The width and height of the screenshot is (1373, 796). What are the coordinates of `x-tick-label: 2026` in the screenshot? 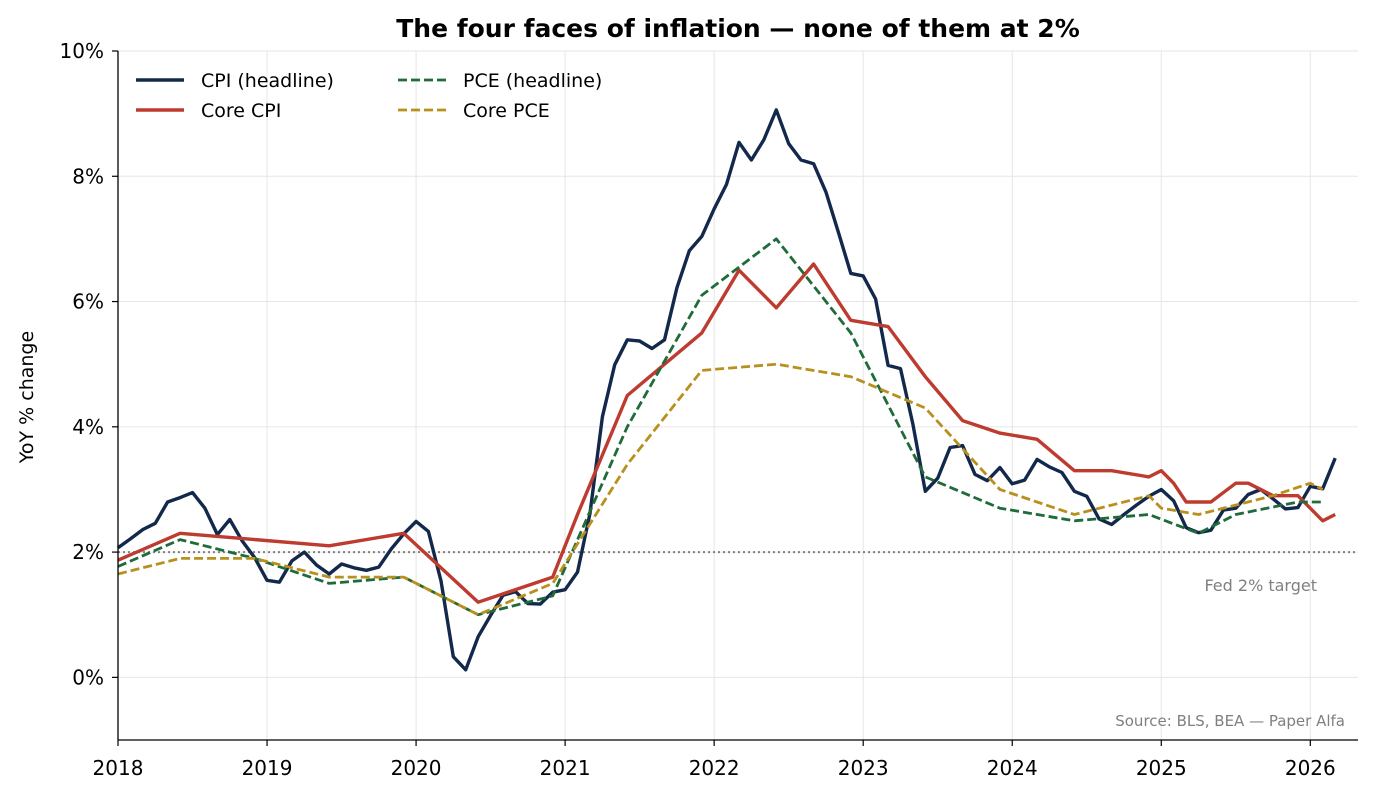 It's located at (1310, 768).